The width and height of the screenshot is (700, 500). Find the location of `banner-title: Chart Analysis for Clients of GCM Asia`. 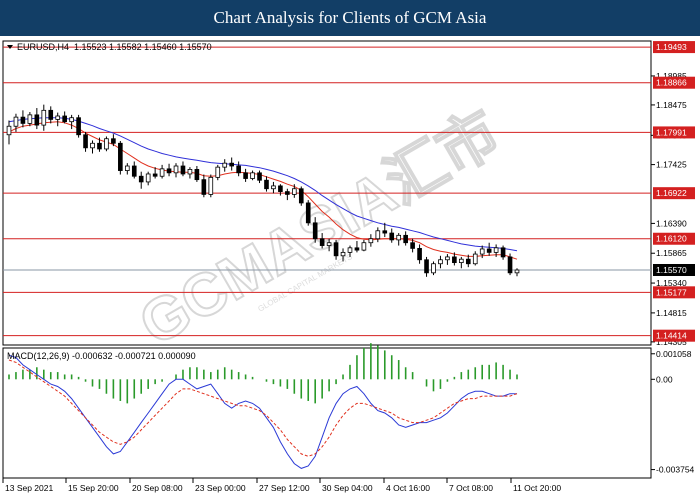

banner-title: Chart Analysis for Clients of GCM Asia is located at coordinates (350, 17).